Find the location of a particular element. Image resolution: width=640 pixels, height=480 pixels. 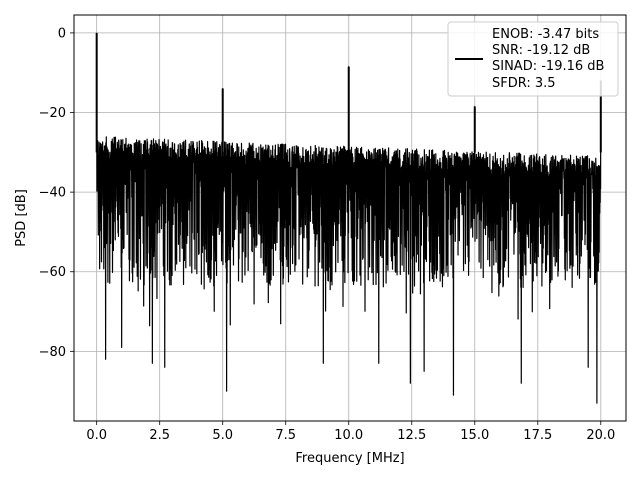

y-axis-label: PSD [dB] is located at coordinates (21, 218).